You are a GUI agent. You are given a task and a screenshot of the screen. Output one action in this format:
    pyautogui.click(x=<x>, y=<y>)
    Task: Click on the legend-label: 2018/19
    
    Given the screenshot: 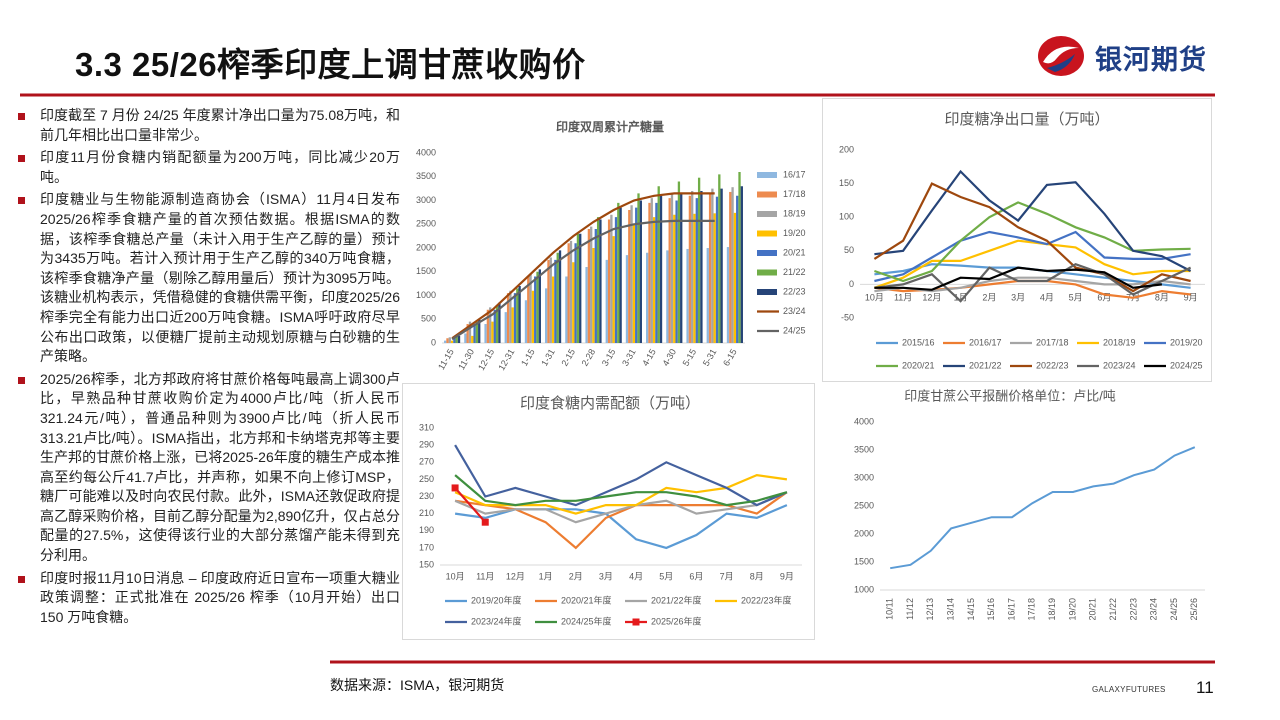 What is the action you would take?
    pyautogui.click(x=1119, y=342)
    